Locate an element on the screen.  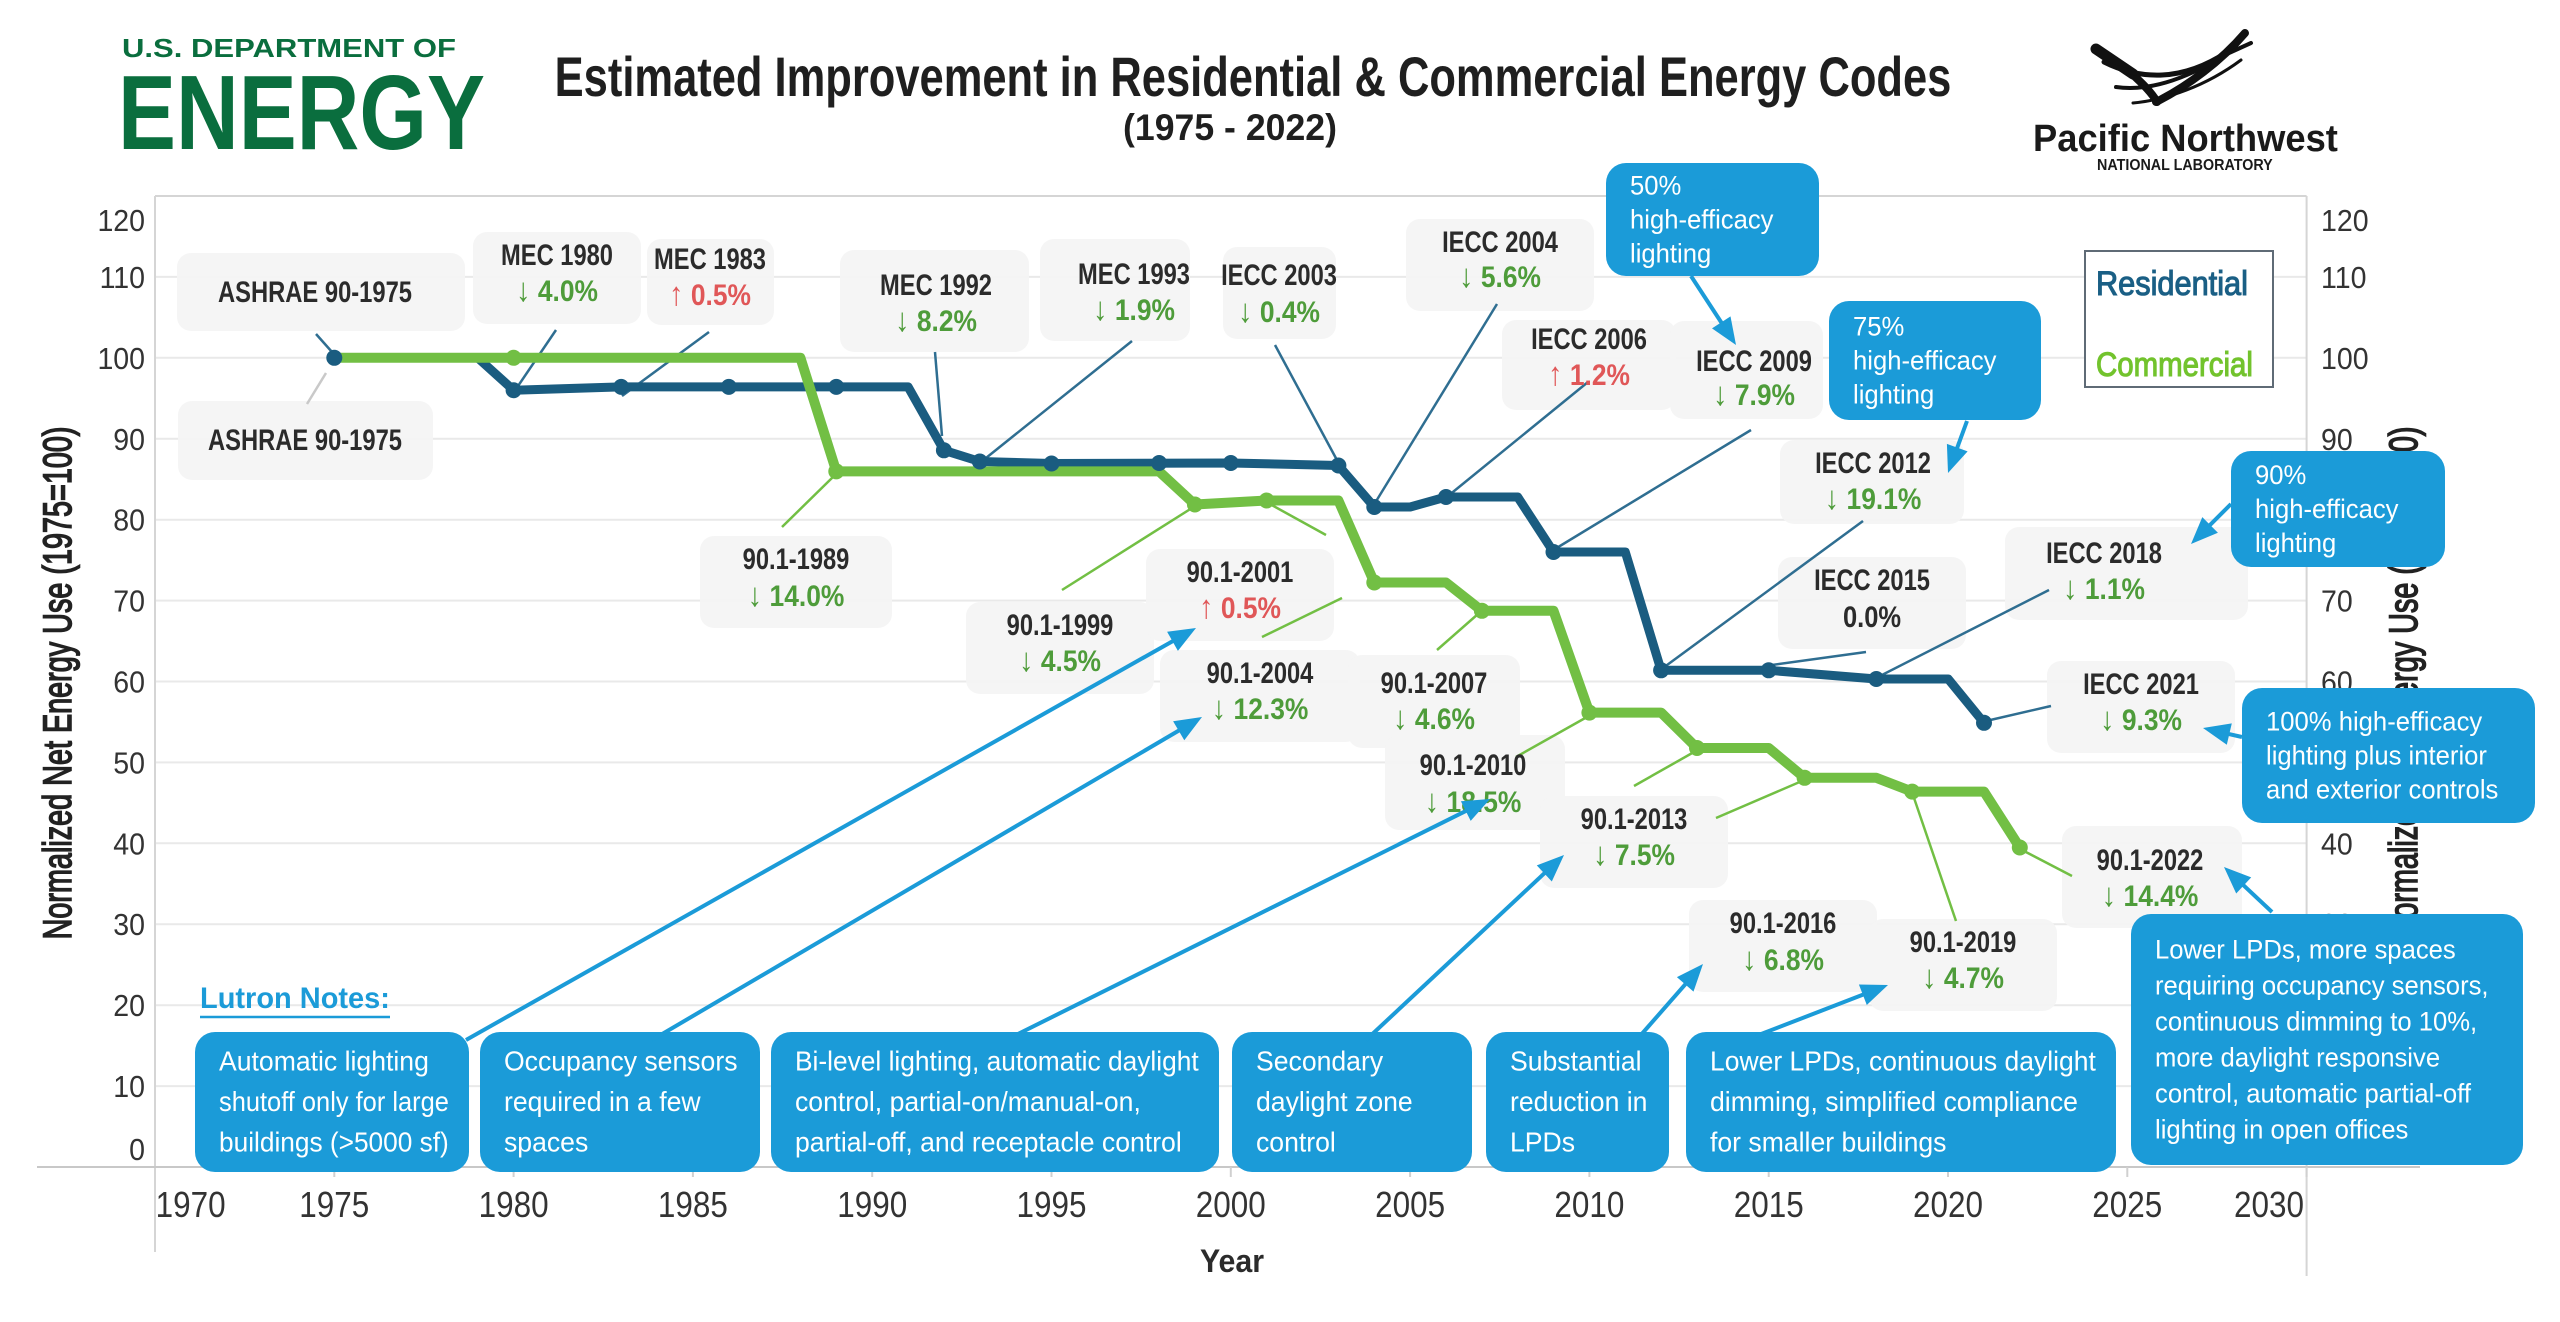
svg-text: 90.1-2022 is located at coordinates (2150, 859).